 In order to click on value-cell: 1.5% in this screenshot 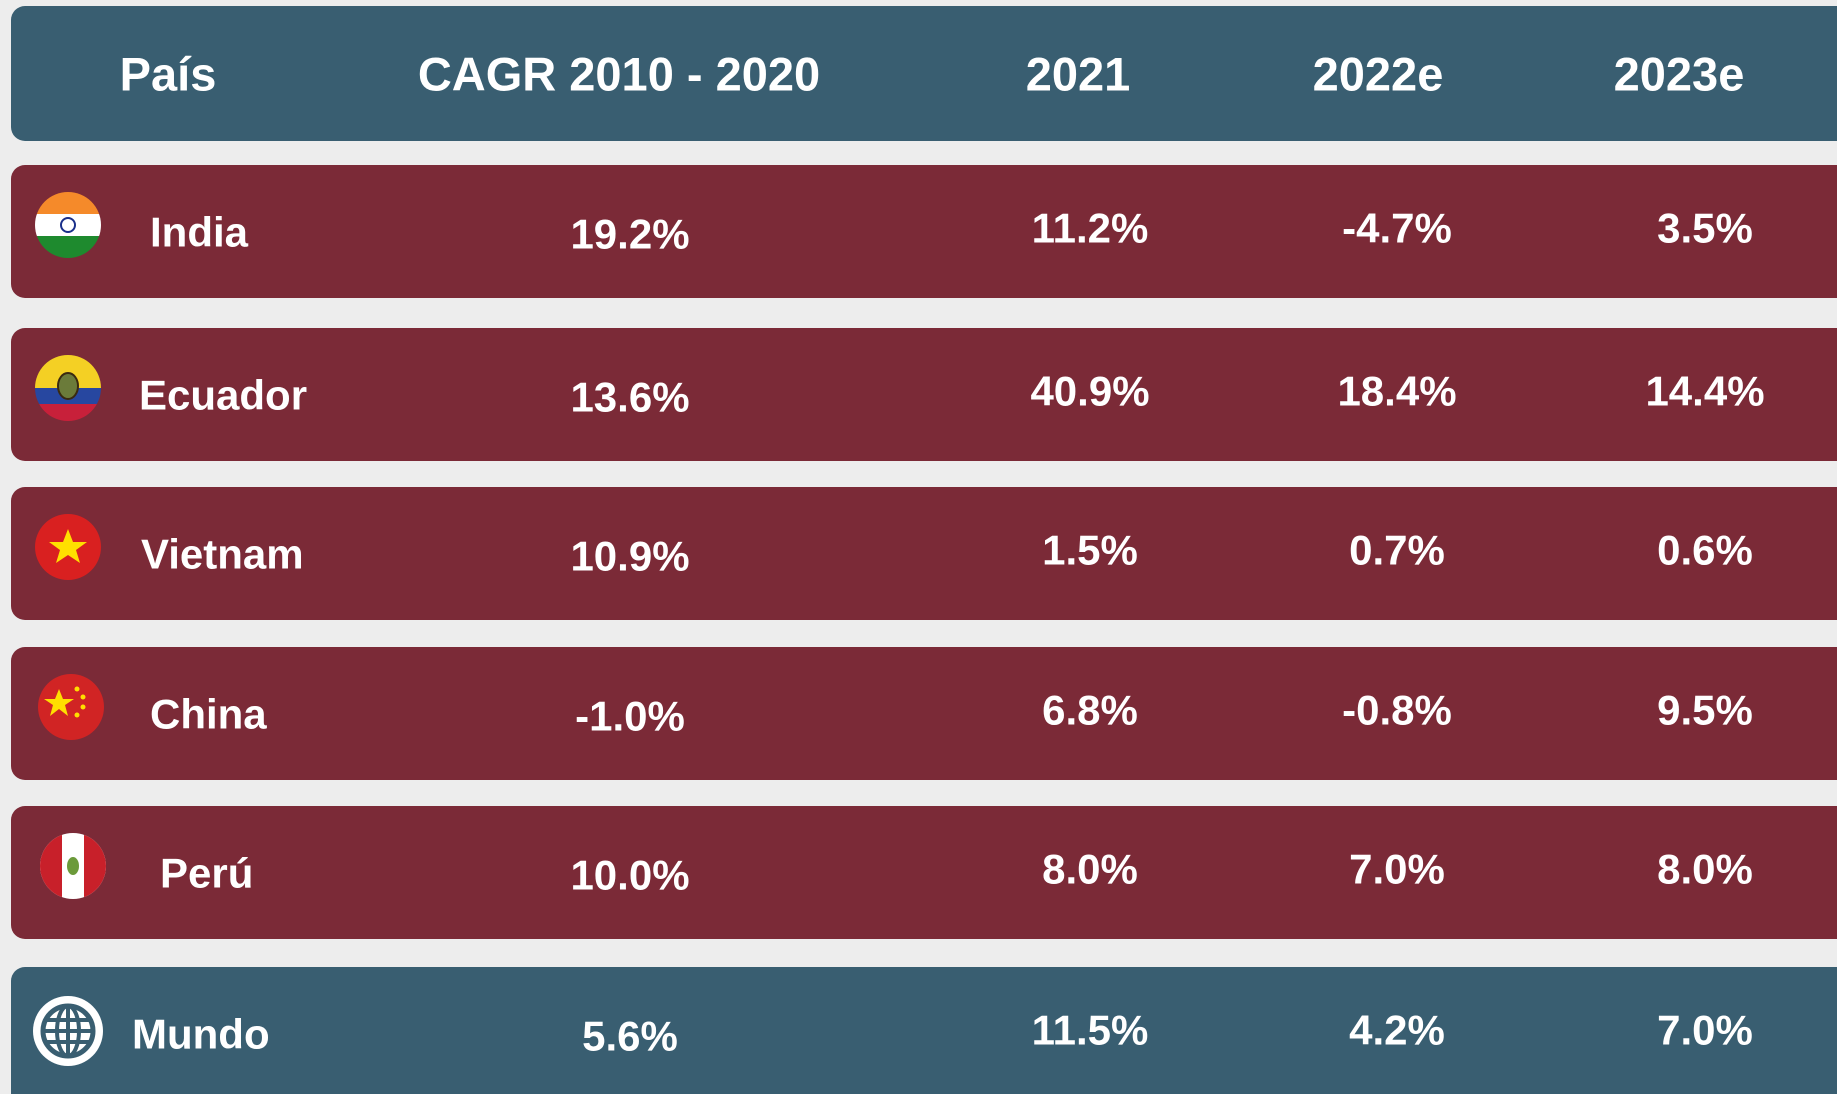, I will do `click(1090, 550)`.